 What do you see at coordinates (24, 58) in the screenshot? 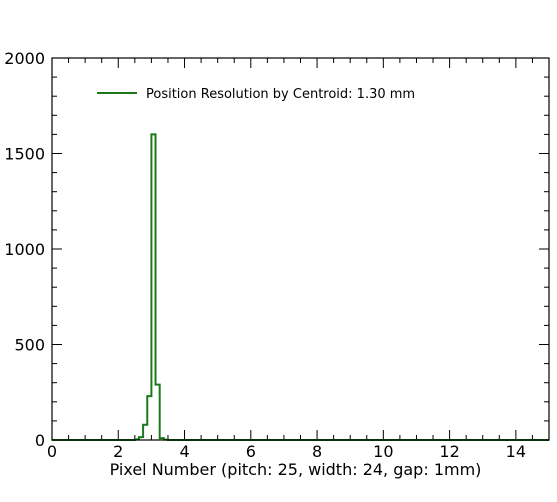
I see `y-tick-label: 2000` at bounding box center [24, 58].